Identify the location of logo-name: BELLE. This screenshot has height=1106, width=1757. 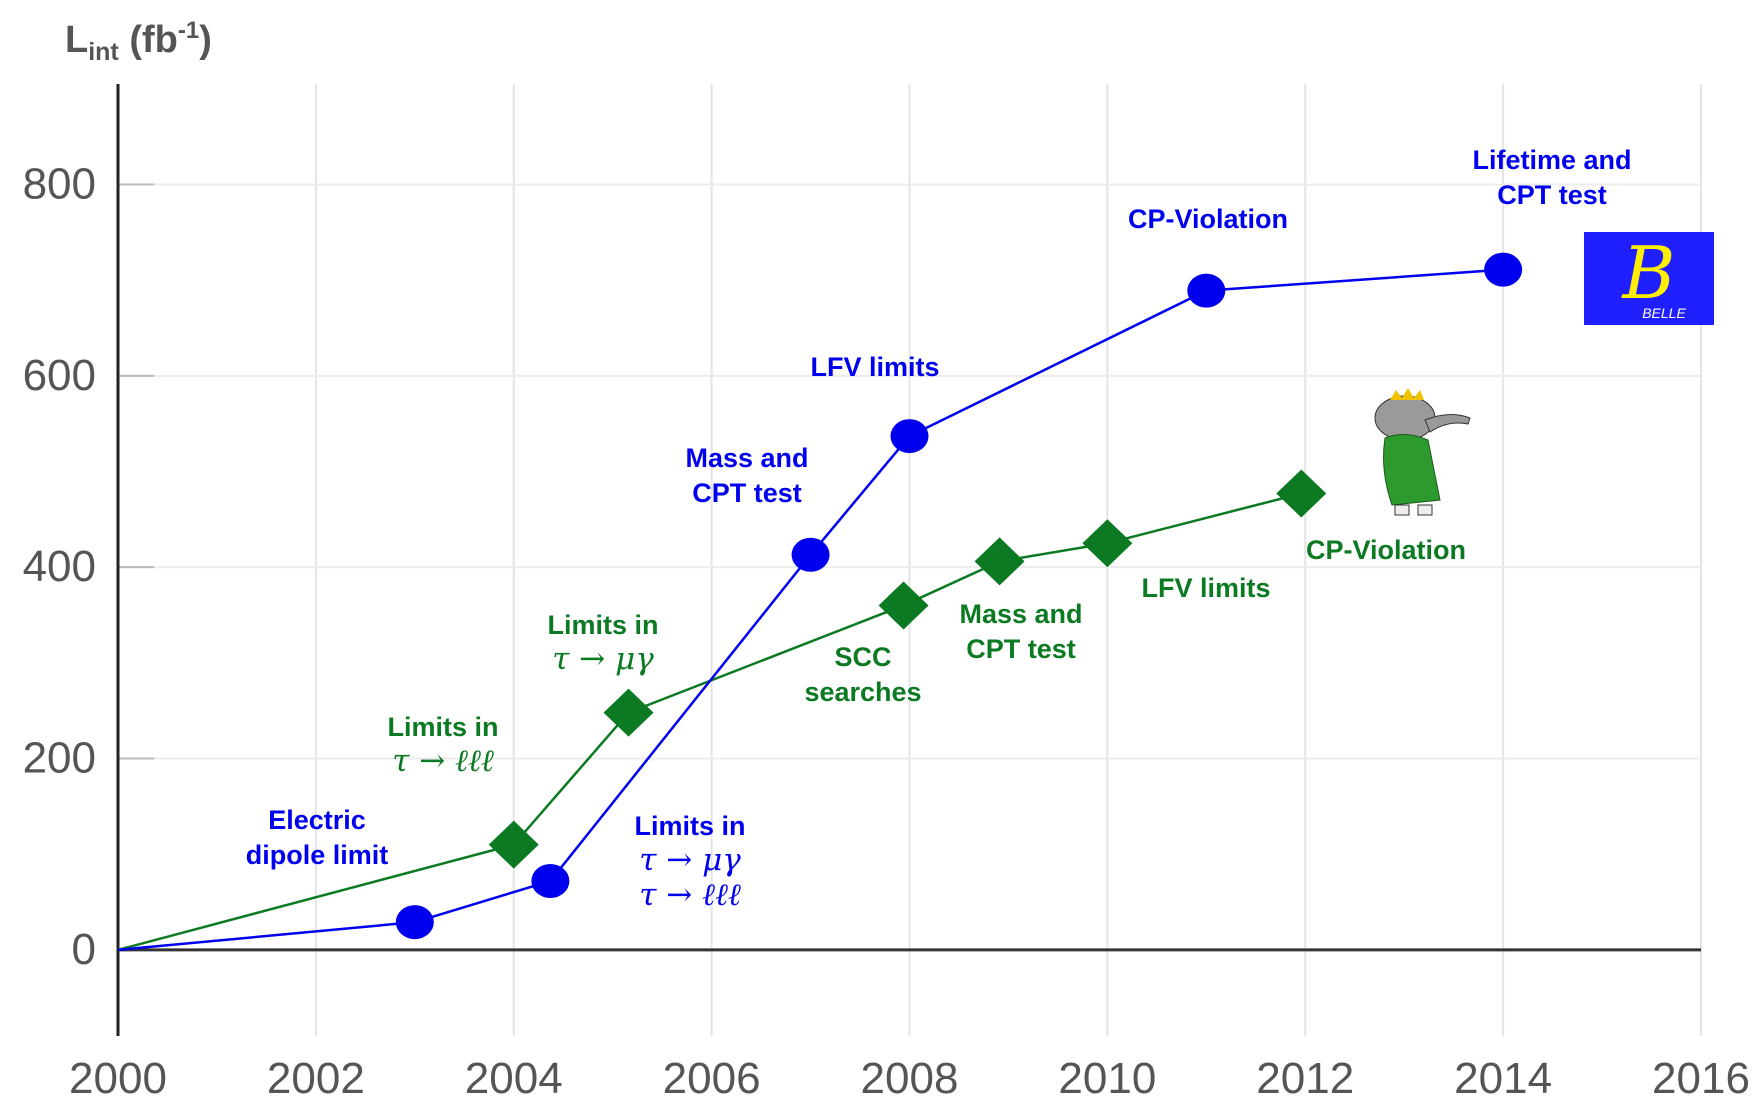
(1664, 313).